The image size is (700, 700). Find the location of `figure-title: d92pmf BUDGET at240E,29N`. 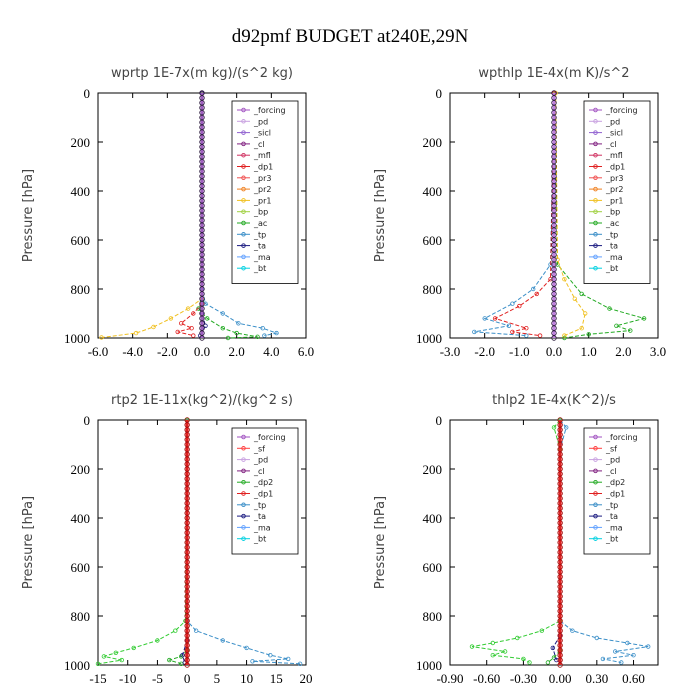

figure-title: d92pmf BUDGET at240E,29N is located at coordinates (350, 36).